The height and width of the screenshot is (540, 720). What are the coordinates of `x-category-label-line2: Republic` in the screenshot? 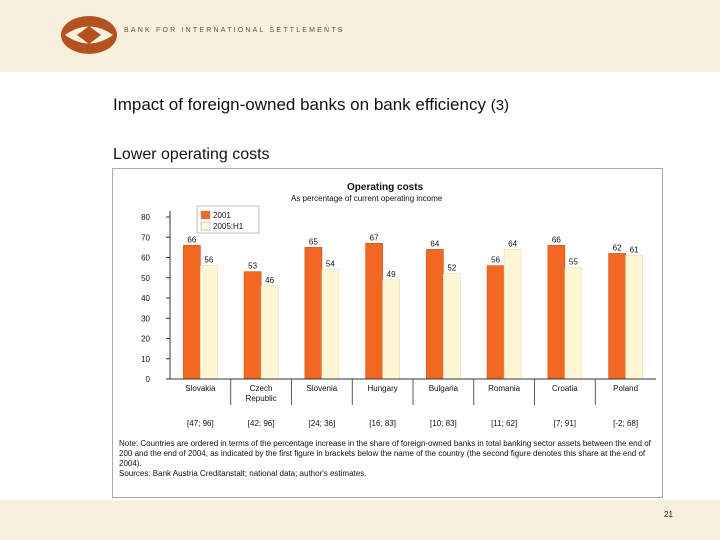 It's located at (261, 398).